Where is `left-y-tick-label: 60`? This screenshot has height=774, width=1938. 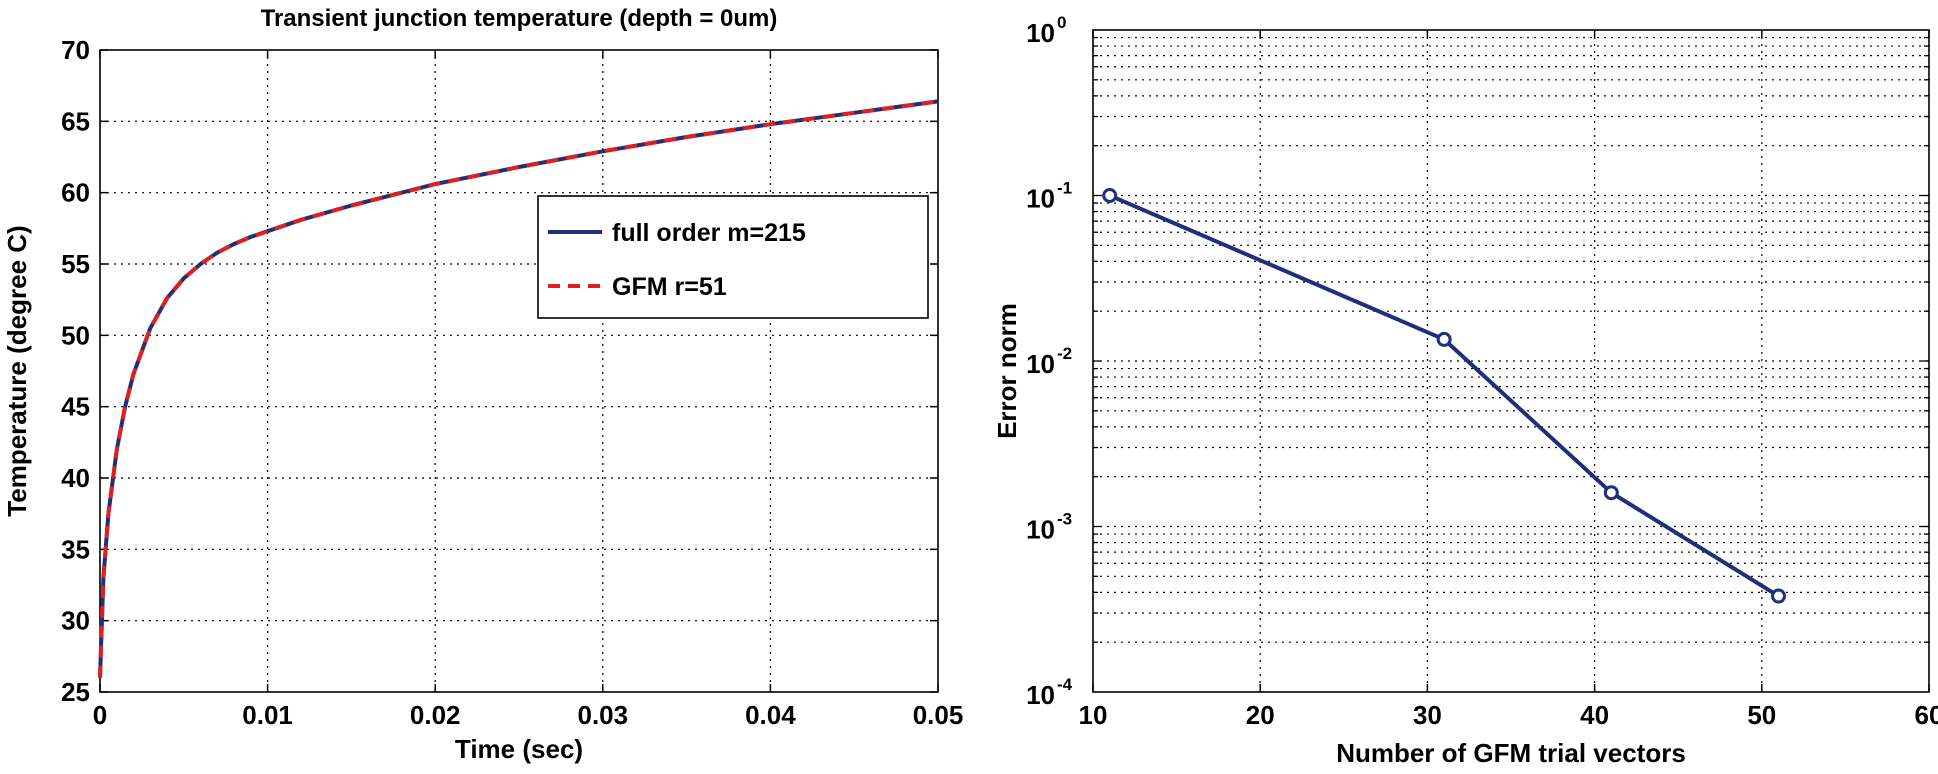
left-y-tick-label: 60 is located at coordinates (75, 193).